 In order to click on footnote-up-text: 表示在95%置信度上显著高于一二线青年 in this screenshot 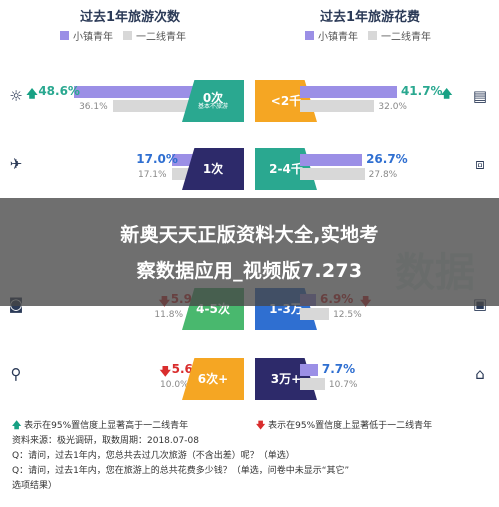, I will do `click(106, 426)`.